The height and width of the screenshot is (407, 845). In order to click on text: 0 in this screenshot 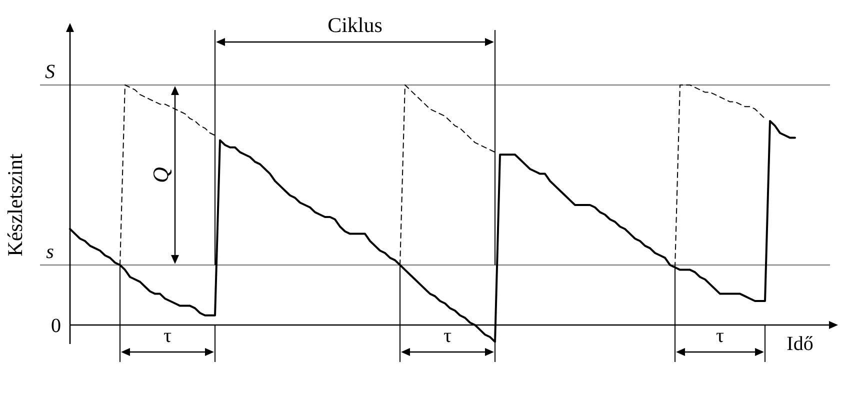, I will do `click(56, 326)`.